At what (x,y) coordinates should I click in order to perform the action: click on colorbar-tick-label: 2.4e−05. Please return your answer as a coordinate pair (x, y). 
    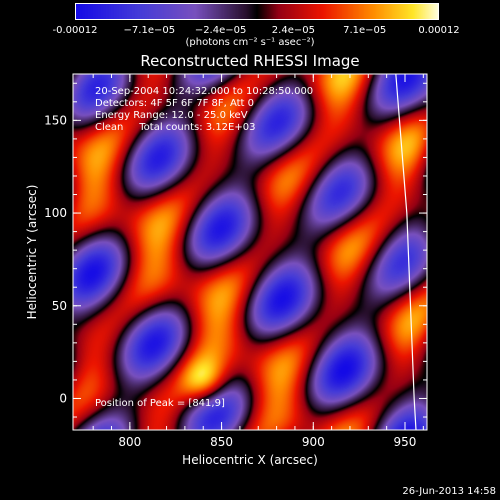
    Looking at the image, I should click on (293, 30).